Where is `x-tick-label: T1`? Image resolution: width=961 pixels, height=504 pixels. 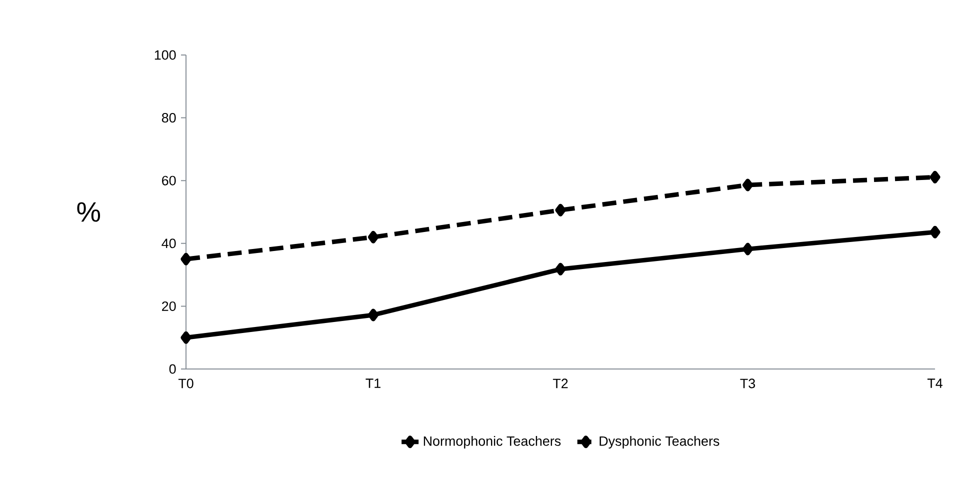
x-tick-label: T1 is located at coordinates (373, 383).